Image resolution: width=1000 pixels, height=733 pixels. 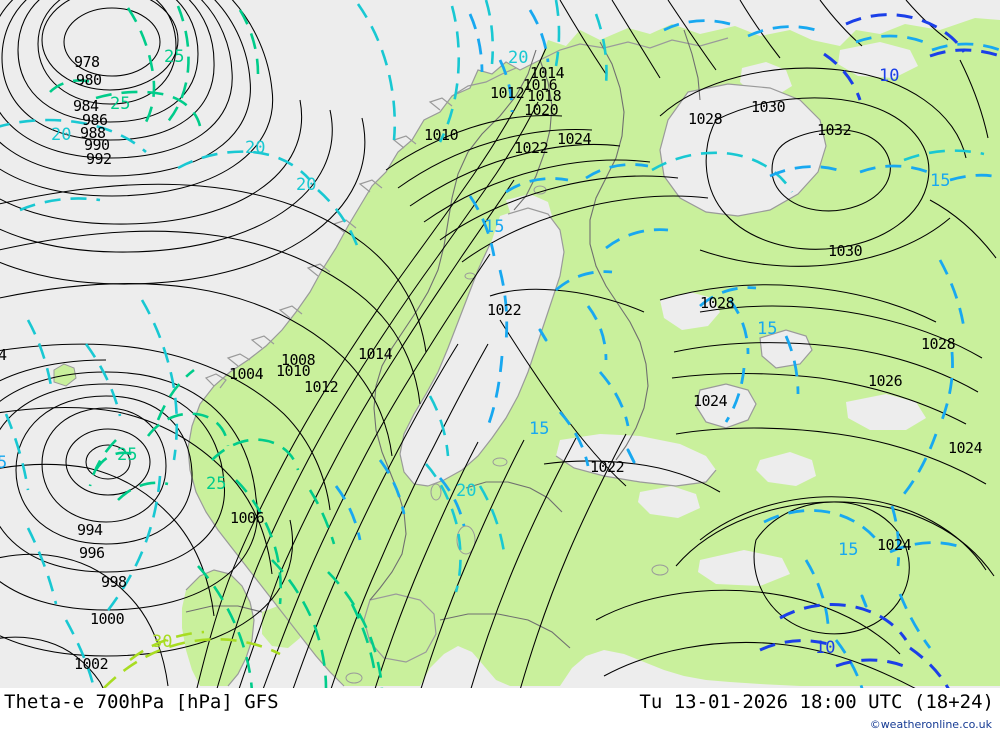 I want to click on footer-product-title: Theta-e 700hPa [hPa] GFS, so click(x=141, y=702).